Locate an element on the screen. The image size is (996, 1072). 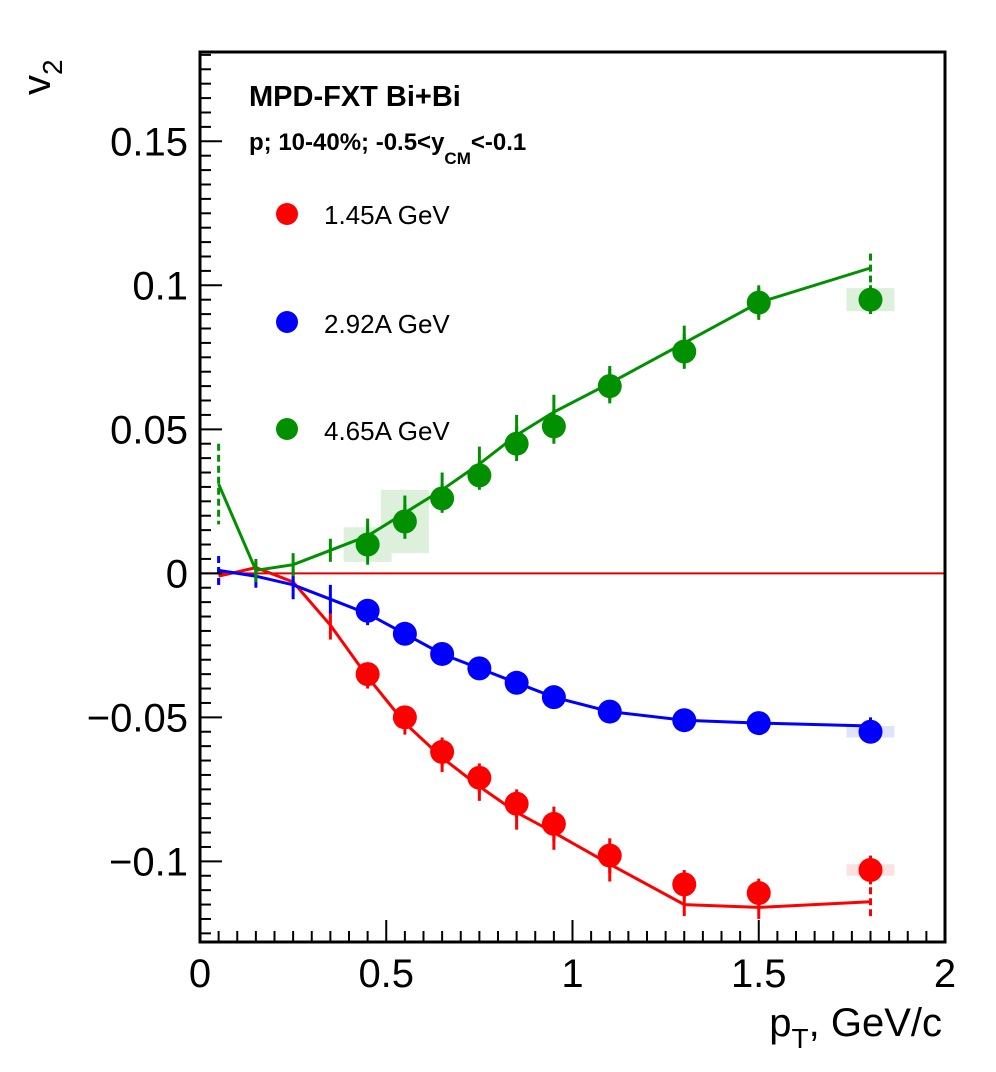
legend: 1.45A GeV 2.92A GeV 4.65A GeV is located at coordinates (363, 323).